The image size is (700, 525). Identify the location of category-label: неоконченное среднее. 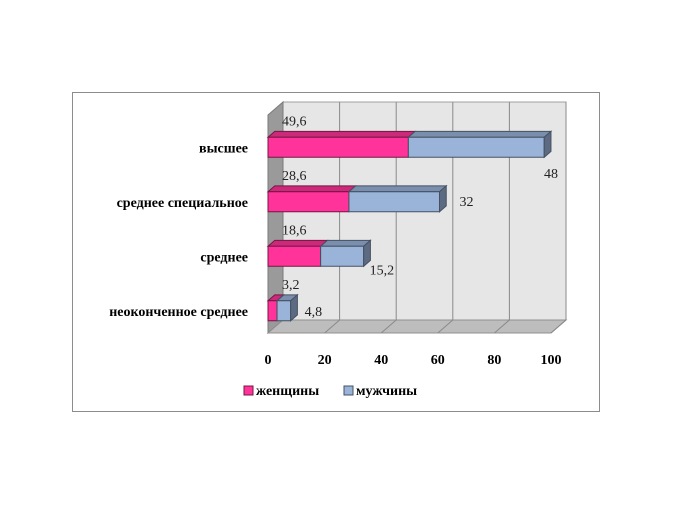
(178, 312).